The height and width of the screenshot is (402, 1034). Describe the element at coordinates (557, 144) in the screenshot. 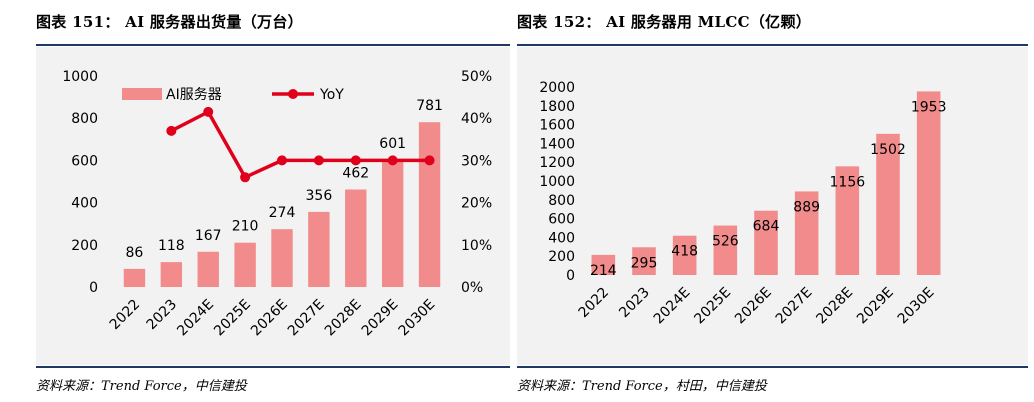

I see `y-axis-tick-label: 1400` at that location.